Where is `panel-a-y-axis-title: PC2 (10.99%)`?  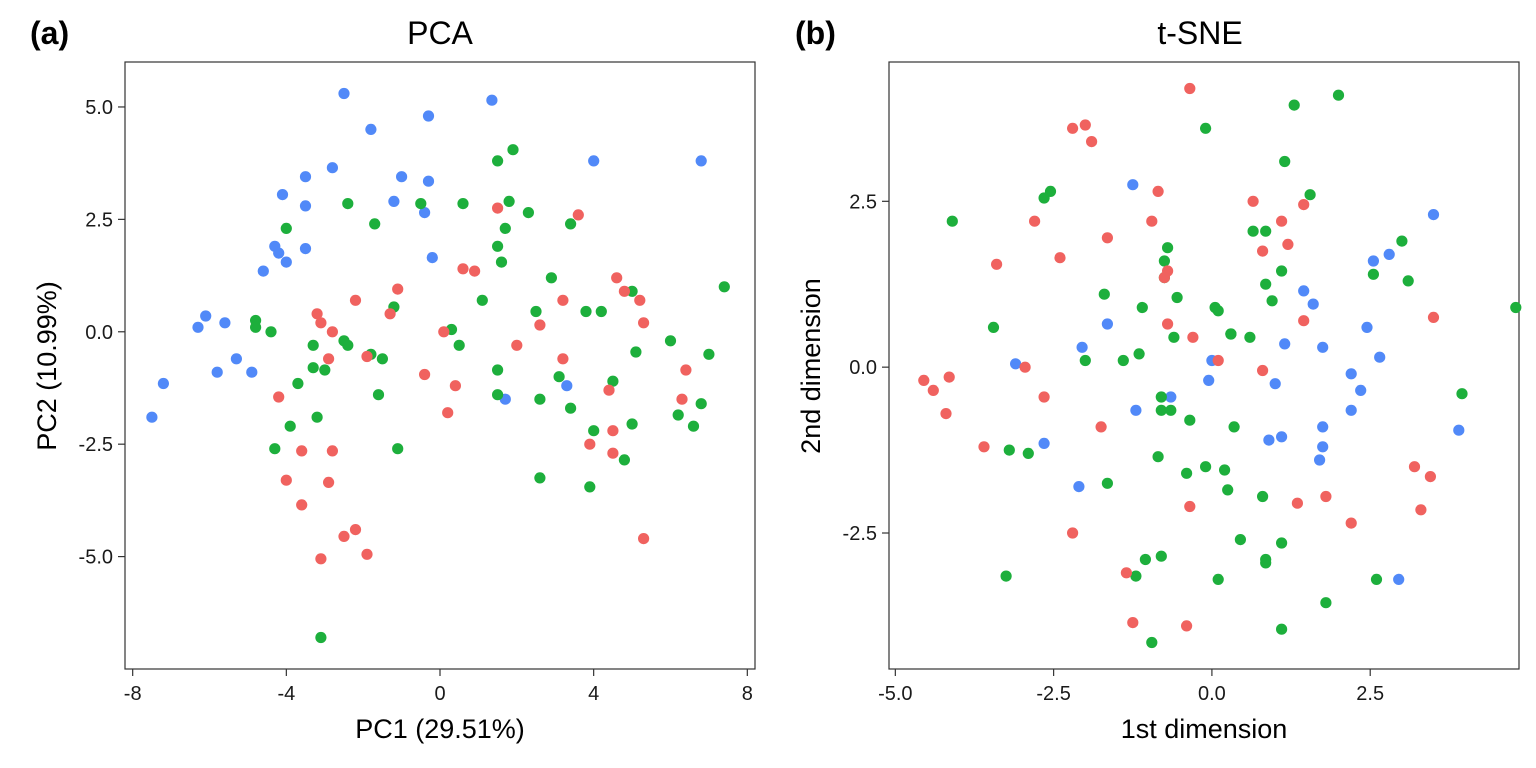 panel-a-y-axis-title: PC2 (10.99%) is located at coordinates (47, 366).